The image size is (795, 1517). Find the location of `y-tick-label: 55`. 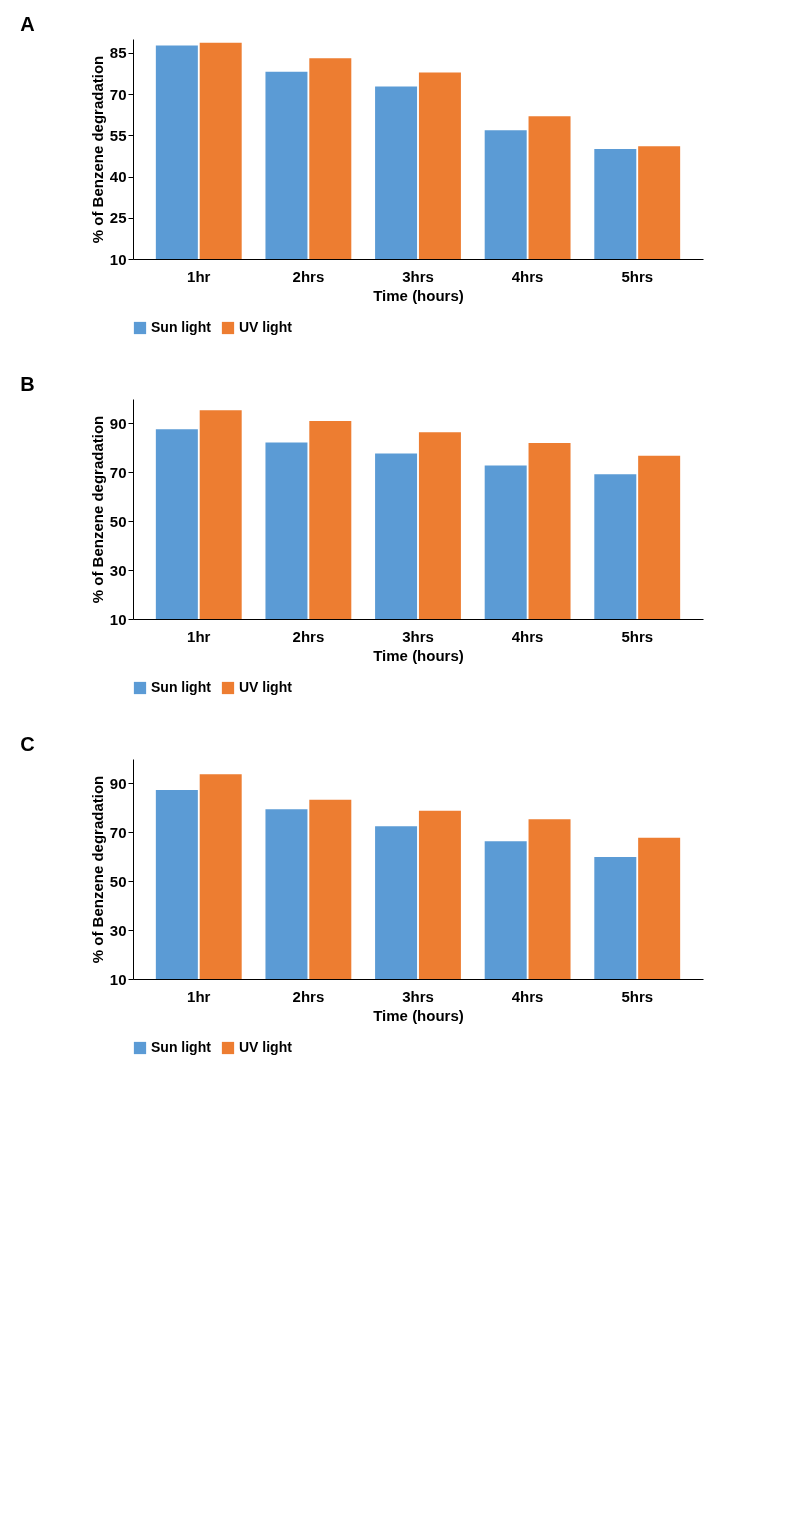

y-tick-label: 55 is located at coordinates (118, 135).